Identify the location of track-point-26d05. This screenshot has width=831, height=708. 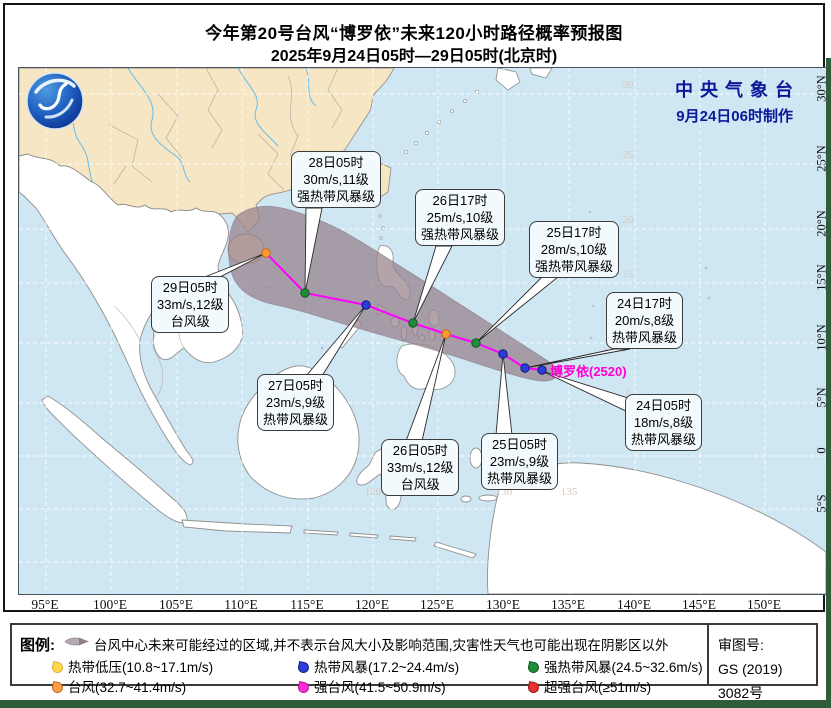
(446, 334).